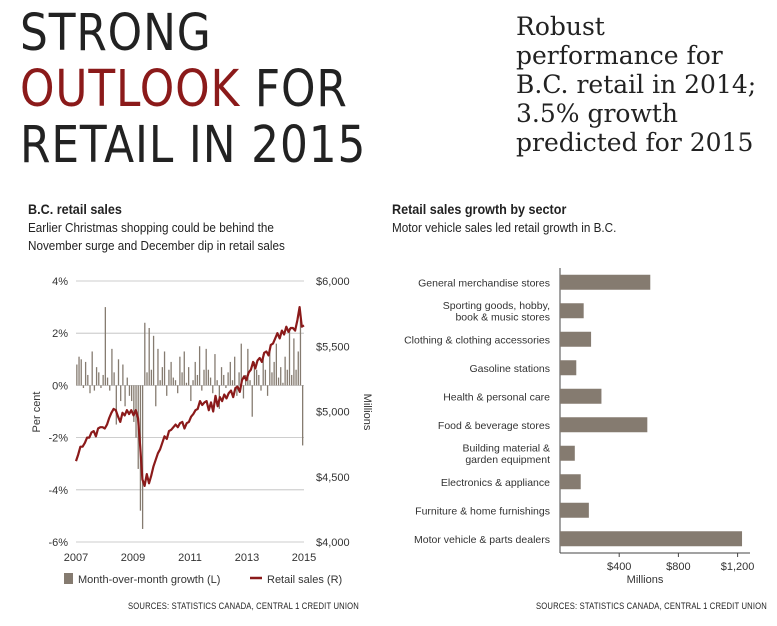 Image resolution: width=777 pixels, height=626 pixels. What do you see at coordinates (678, 567) in the screenshot?
I see `x-tick-label: $800` at bounding box center [678, 567].